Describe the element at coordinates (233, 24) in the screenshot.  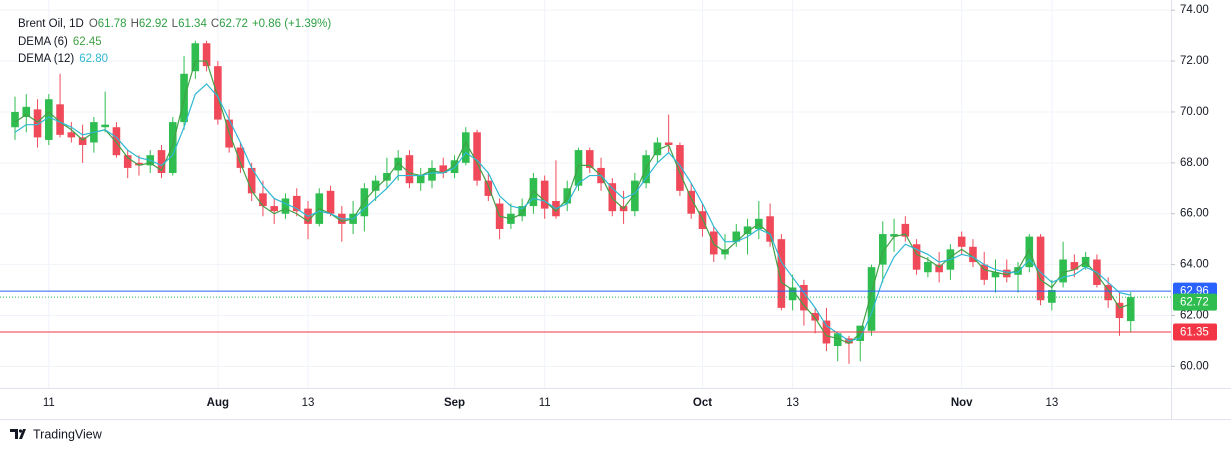
I see `close-value: 62.72` at that location.